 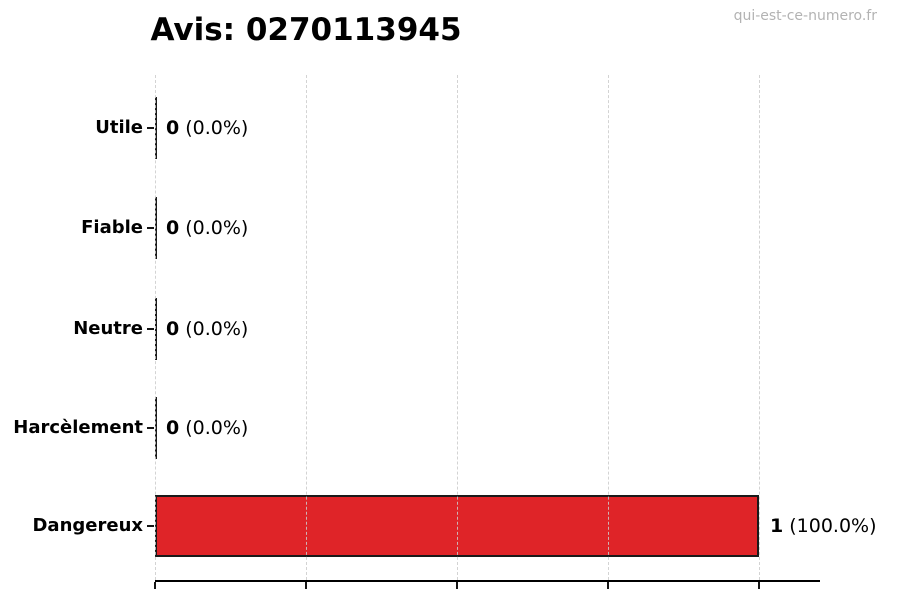 I want to click on watermark: qui-est-ce-numero.fr, so click(x=805, y=16).